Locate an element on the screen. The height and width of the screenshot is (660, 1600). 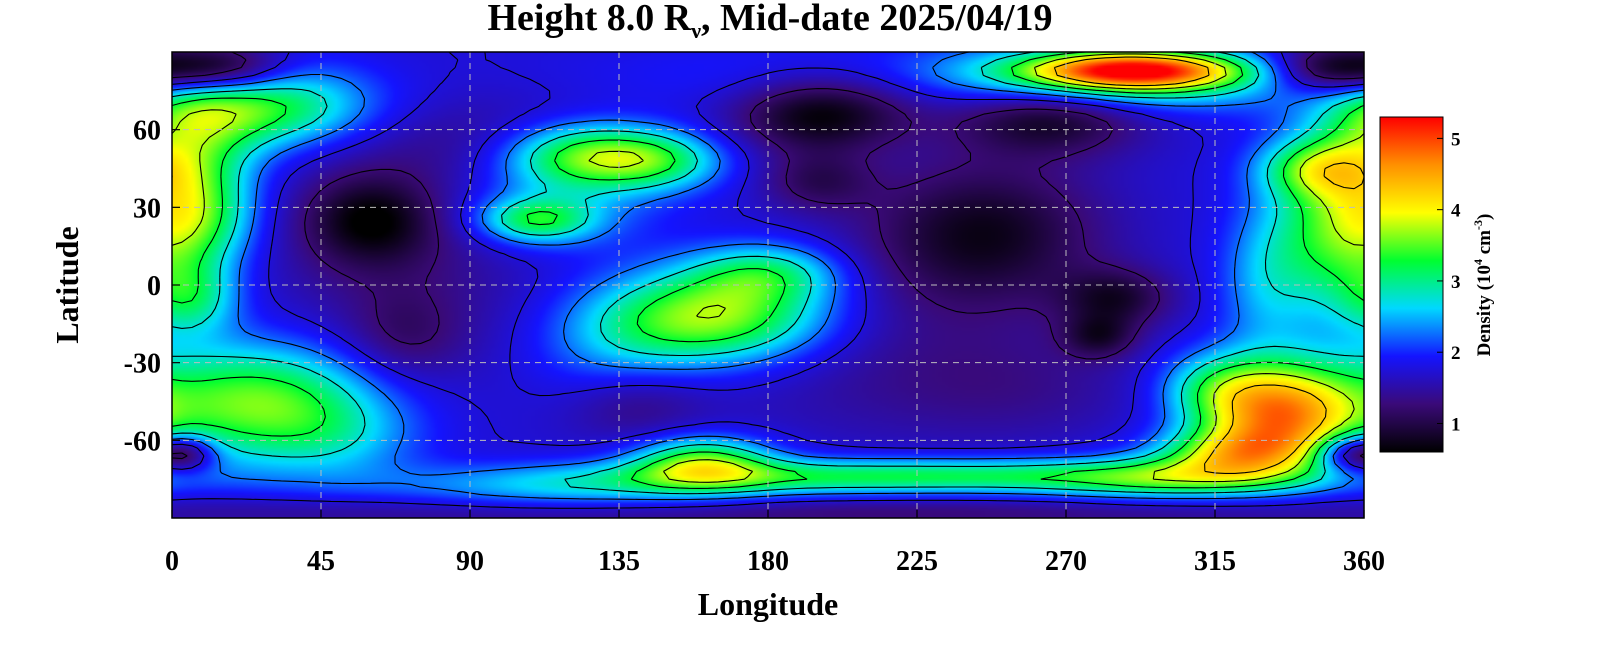
colorbar-tick-label: 2 is located at coordinates (1456, 353).